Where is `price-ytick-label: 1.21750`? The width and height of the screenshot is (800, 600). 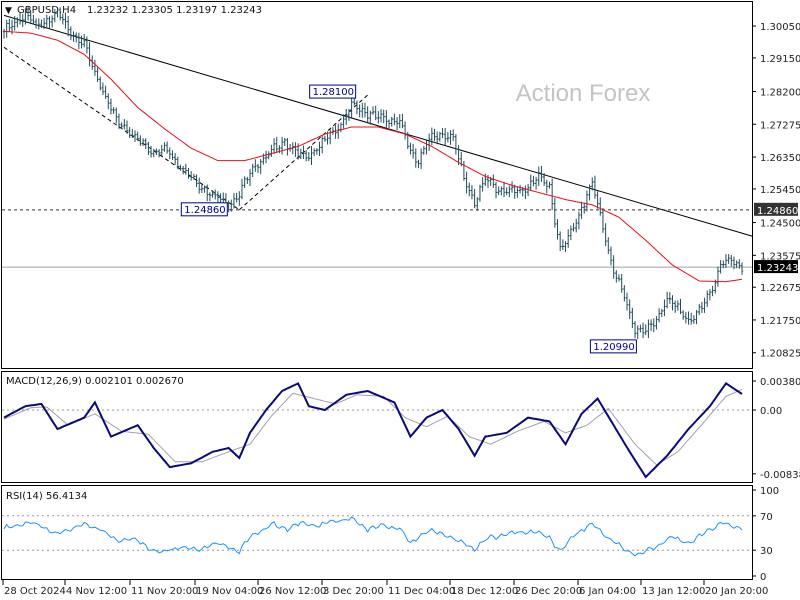
price-ytick-label: 1.21750 is located at coordinates (780, 321).